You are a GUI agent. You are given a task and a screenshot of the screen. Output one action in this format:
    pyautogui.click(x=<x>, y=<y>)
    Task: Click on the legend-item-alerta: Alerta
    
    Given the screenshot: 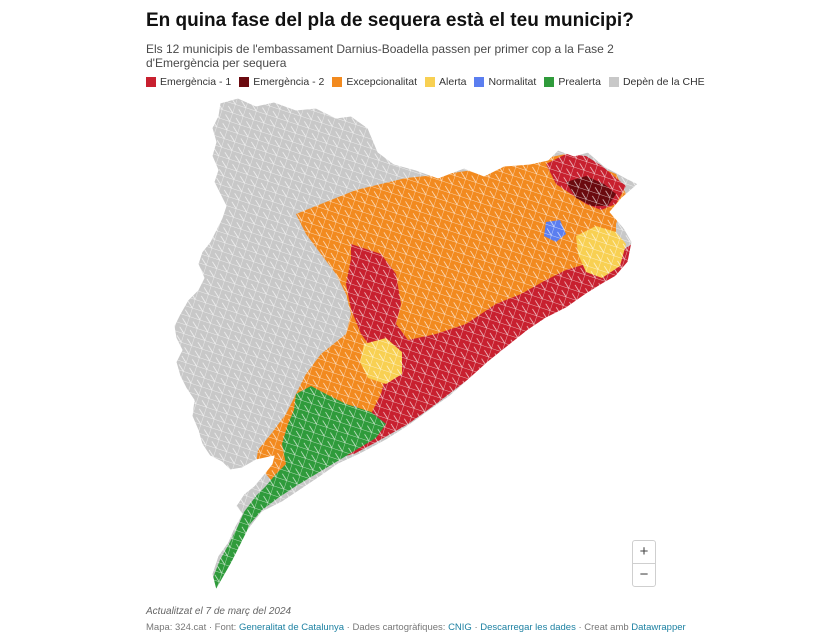 What is the action you would take?
    pyautogui.click(x=445, y=82)
    